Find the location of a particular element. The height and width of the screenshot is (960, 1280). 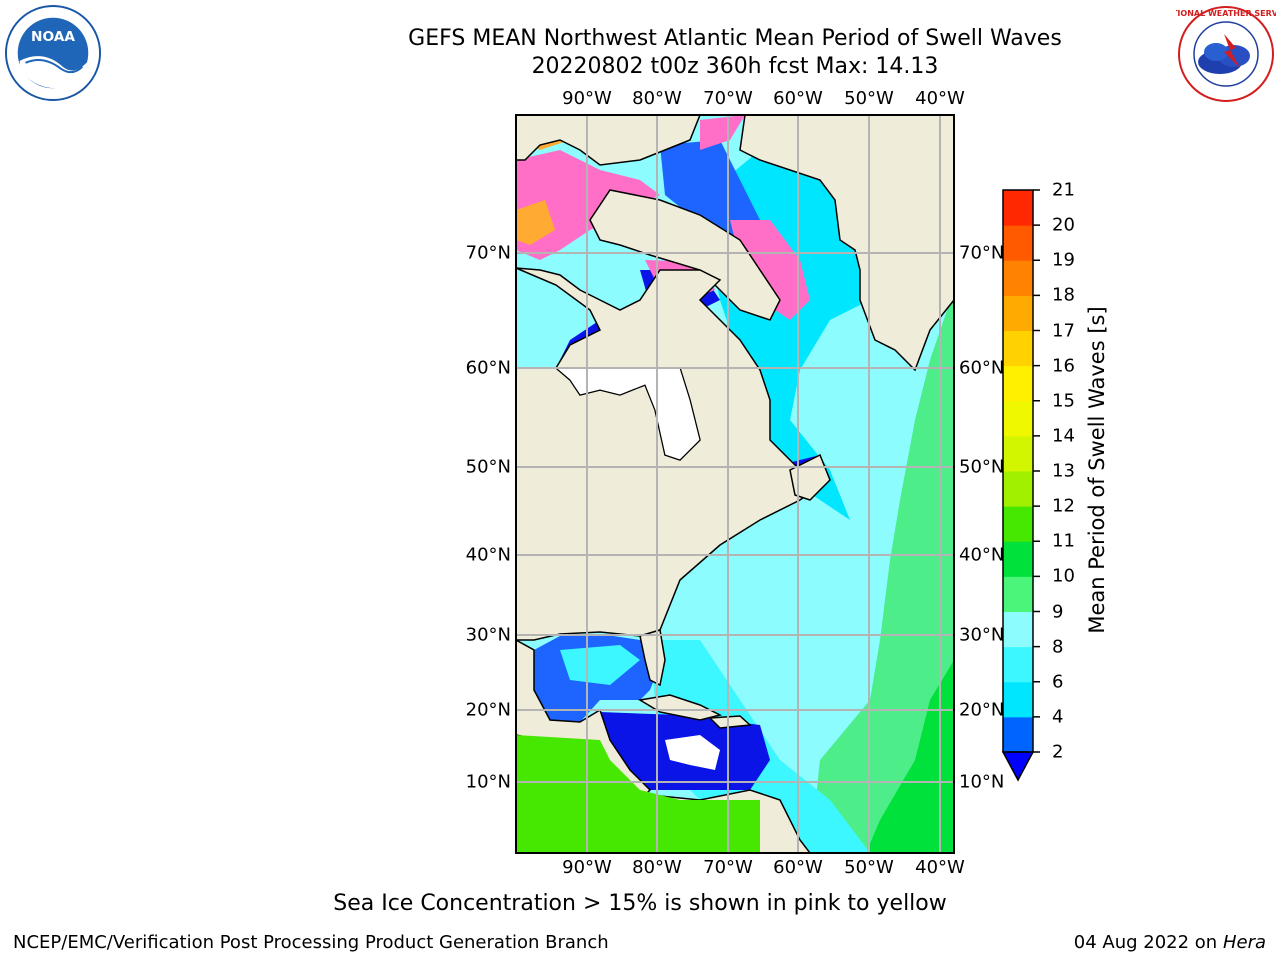

lon-label-top: 80°W is located at coordinates (657, 98).